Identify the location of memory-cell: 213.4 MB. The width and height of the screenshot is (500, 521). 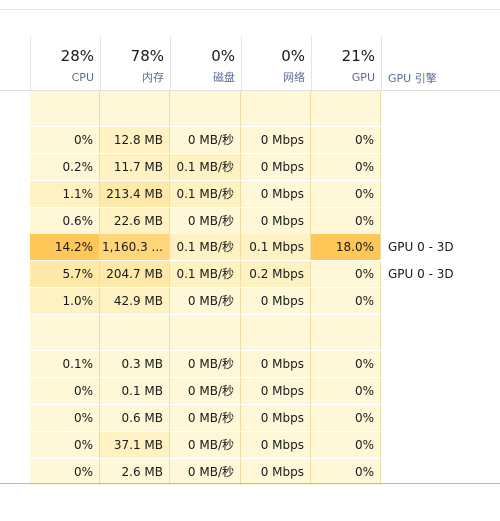
(135, 194).